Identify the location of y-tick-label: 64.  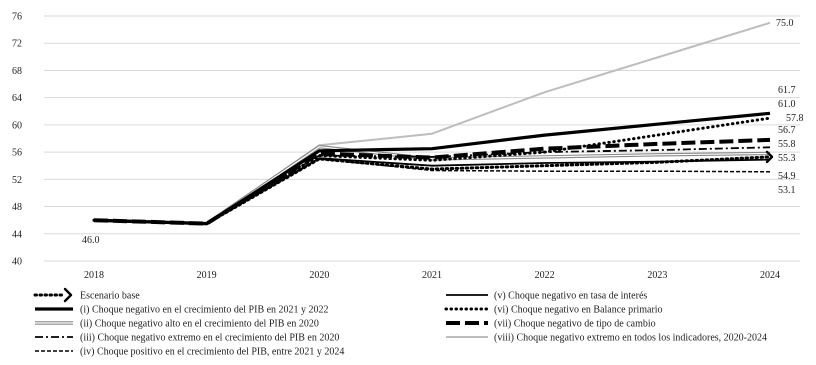
(17, 98).